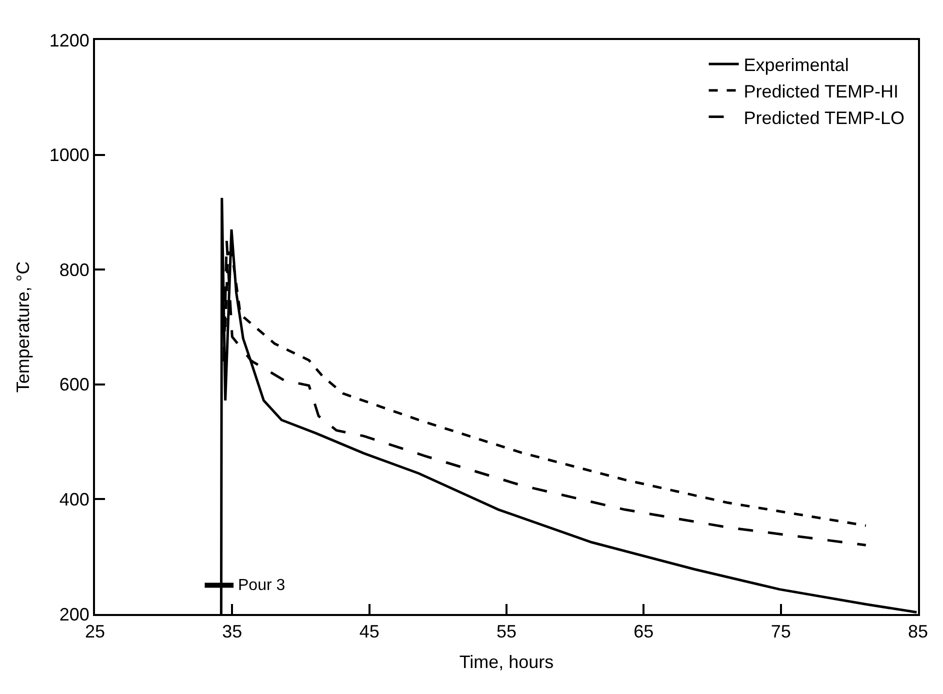 Image resolution: width=943 pixels, height=694 pixels. What do you see at coordinates (644, 632) in the screenshot?
I see `x-tick-label: 65` at bounding box center [644, 632].